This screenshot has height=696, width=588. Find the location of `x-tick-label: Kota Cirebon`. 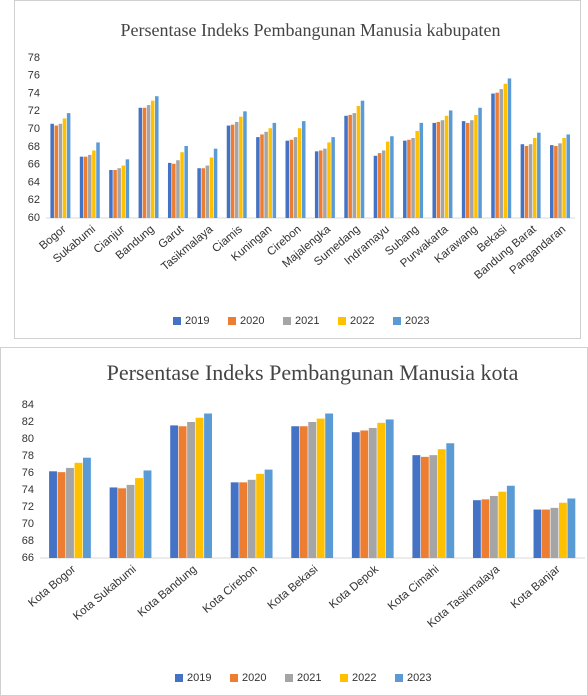

x-tick-label: Kota Cirebon is located at coordinates (230, 589).